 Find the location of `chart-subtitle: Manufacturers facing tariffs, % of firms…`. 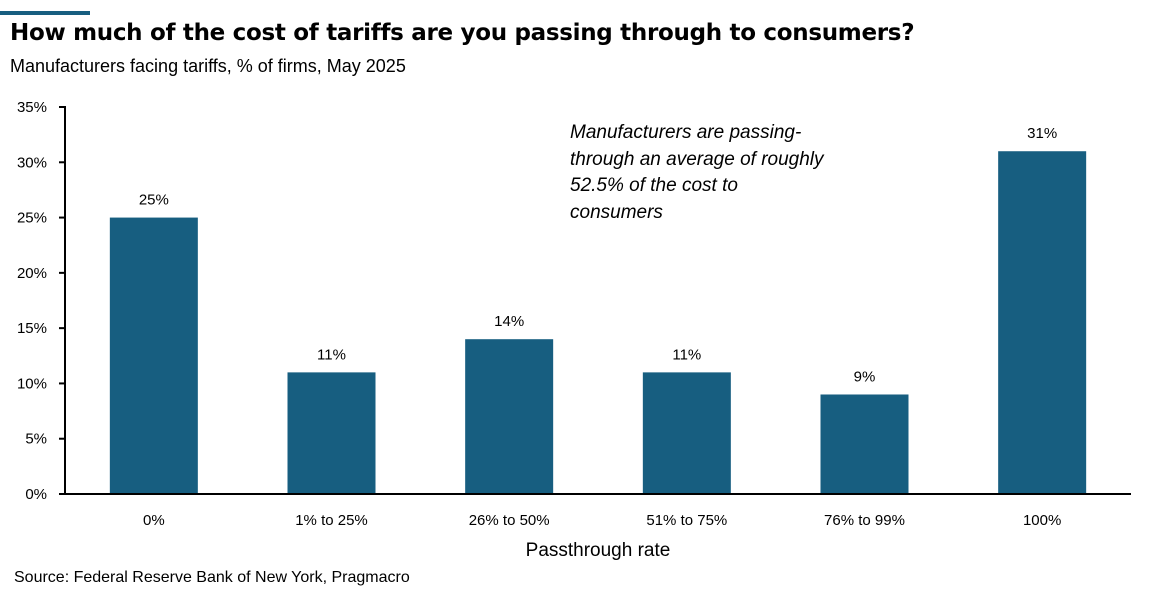

chart-subtitle: Manufacturers facing tariffs, % of firms… is located at coordinates (208, 66).